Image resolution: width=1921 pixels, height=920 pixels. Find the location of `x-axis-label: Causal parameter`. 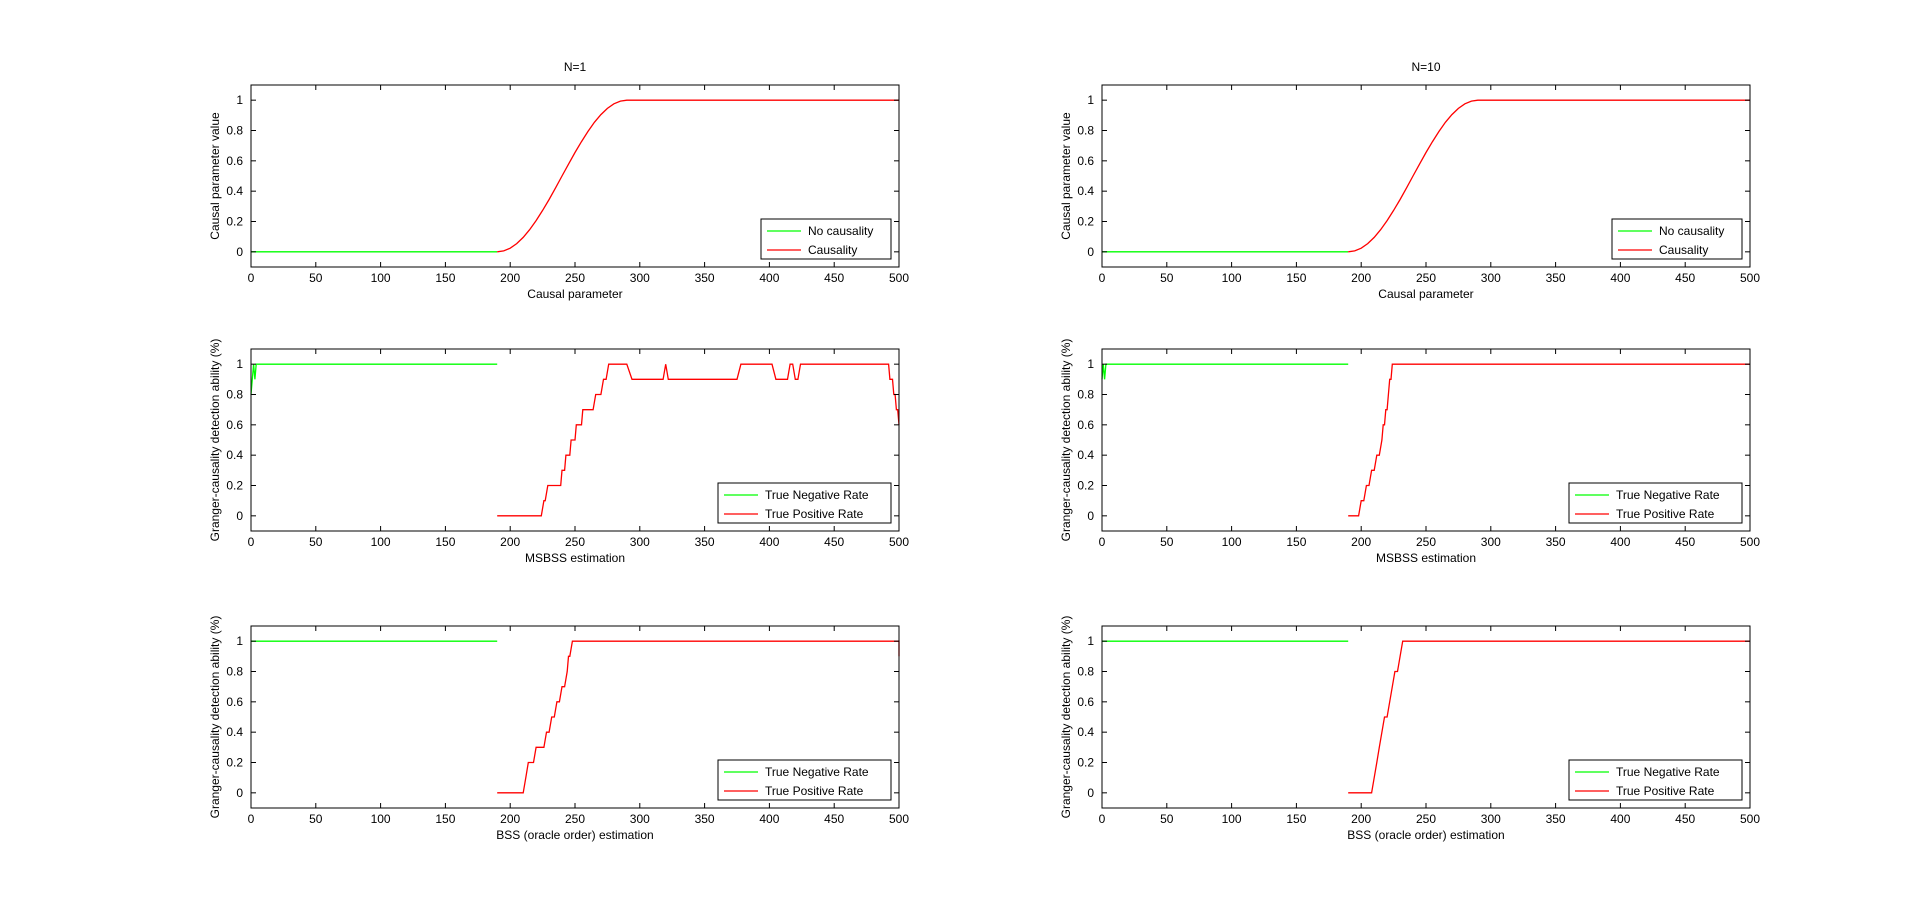

x-axis-label: Causal parameter is located at coordinates (1425, 294).